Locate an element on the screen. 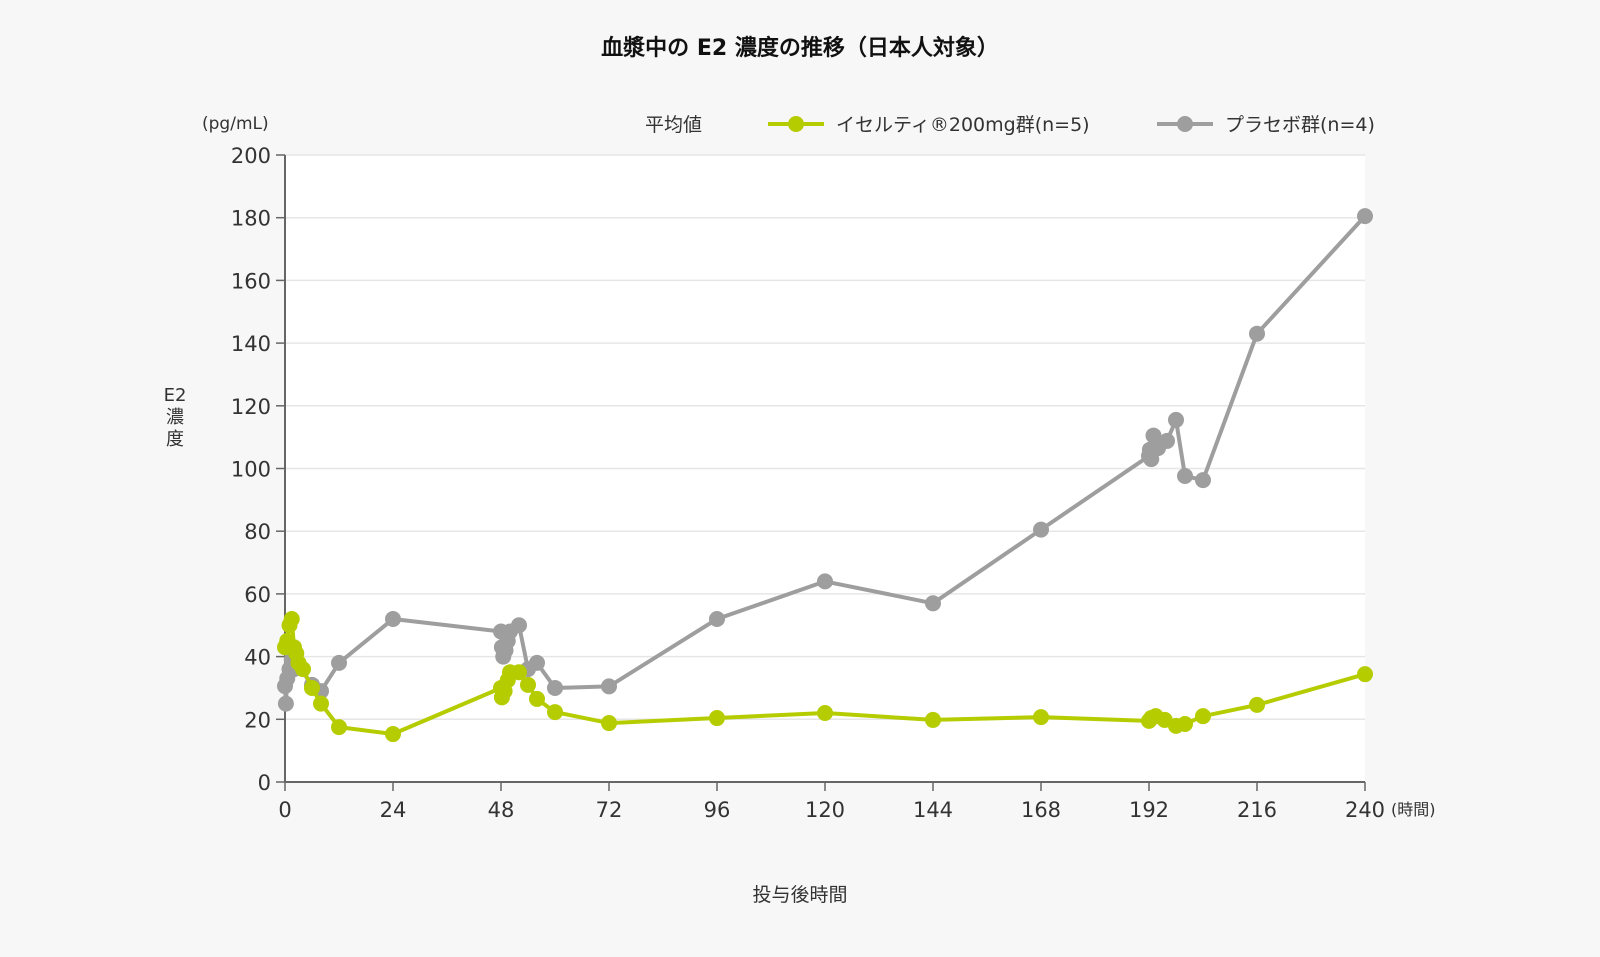  series-iseltide is located at coordinates (825, 676).